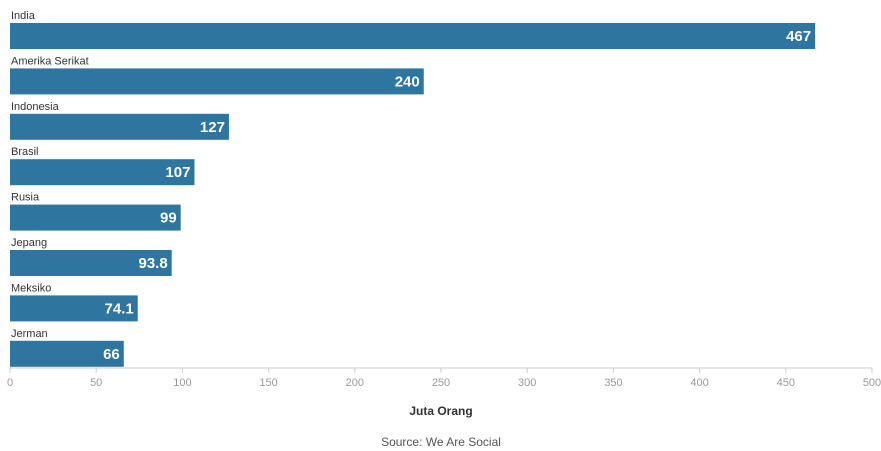  I want to click on x-tick-label: 100, so click(182, 383).